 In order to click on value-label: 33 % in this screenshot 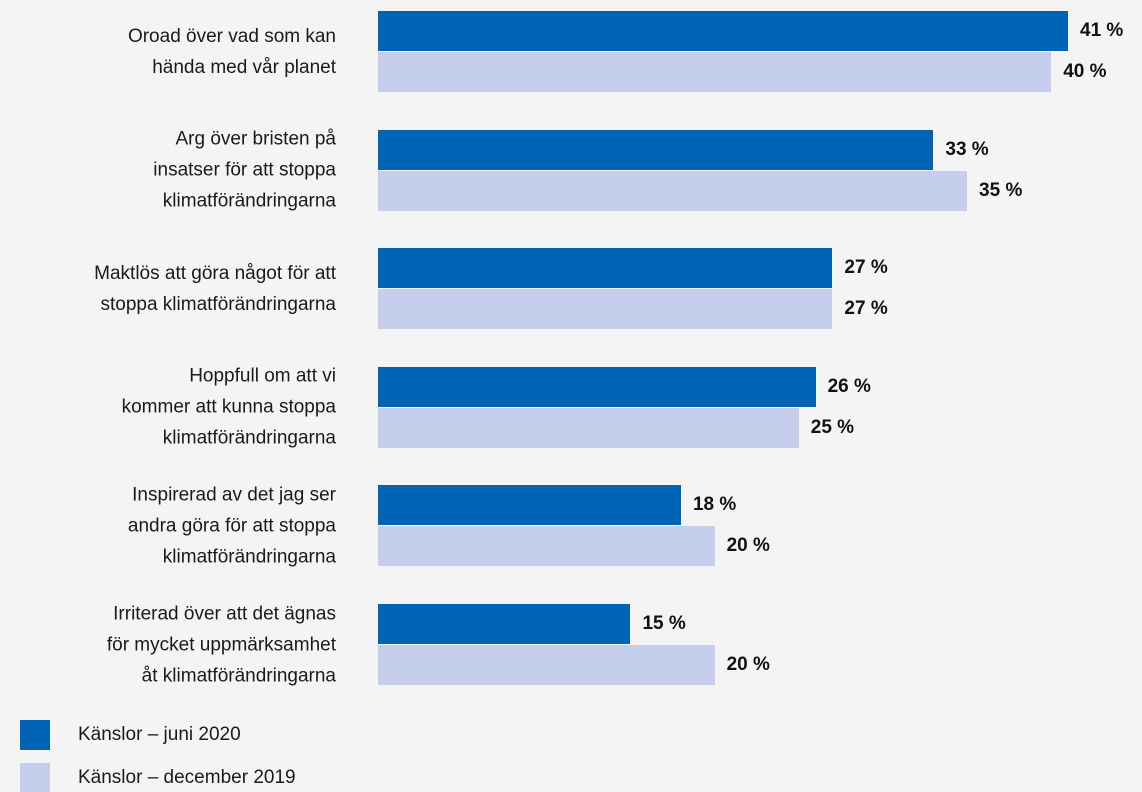, I will do `click(967, 149)`.